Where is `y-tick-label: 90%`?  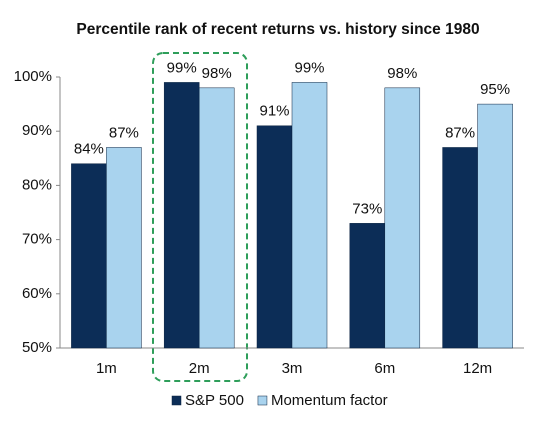 y-tick-label: 90% is located at coordinates (37, 130).